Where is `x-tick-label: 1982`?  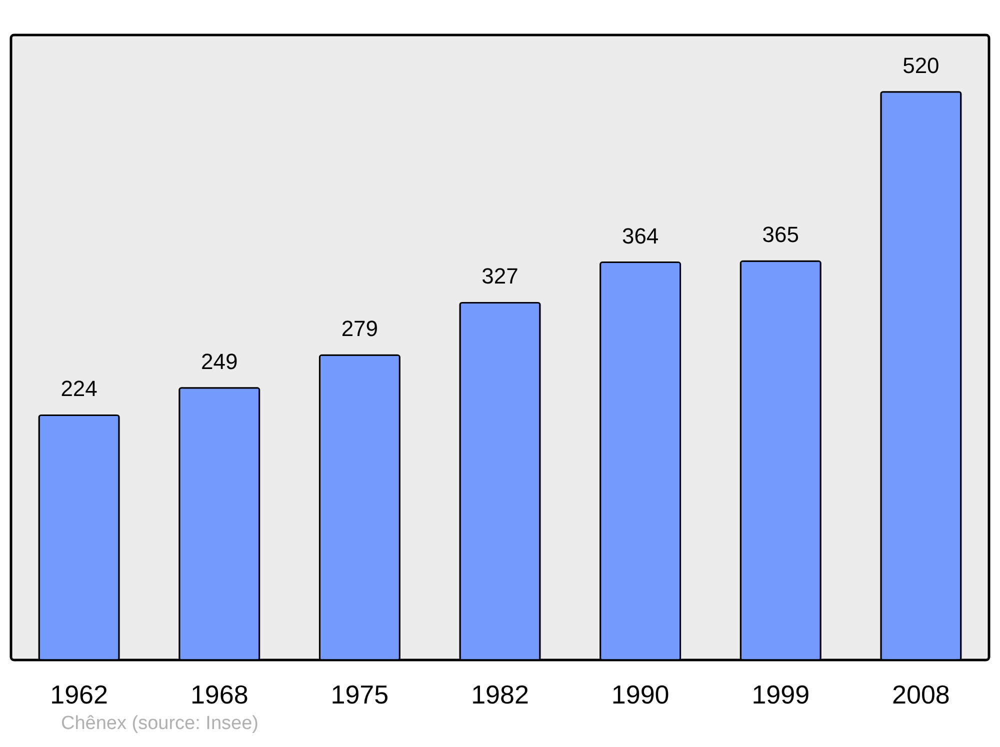
x-tick-label: 1982 is located at coordinates (500, 695).